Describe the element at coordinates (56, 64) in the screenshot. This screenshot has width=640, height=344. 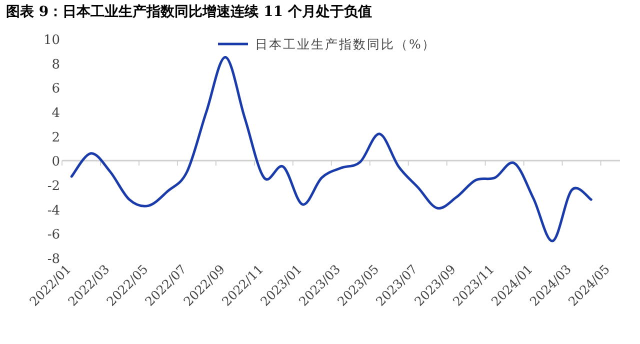
I see `y-tick-label: 8` at that location.